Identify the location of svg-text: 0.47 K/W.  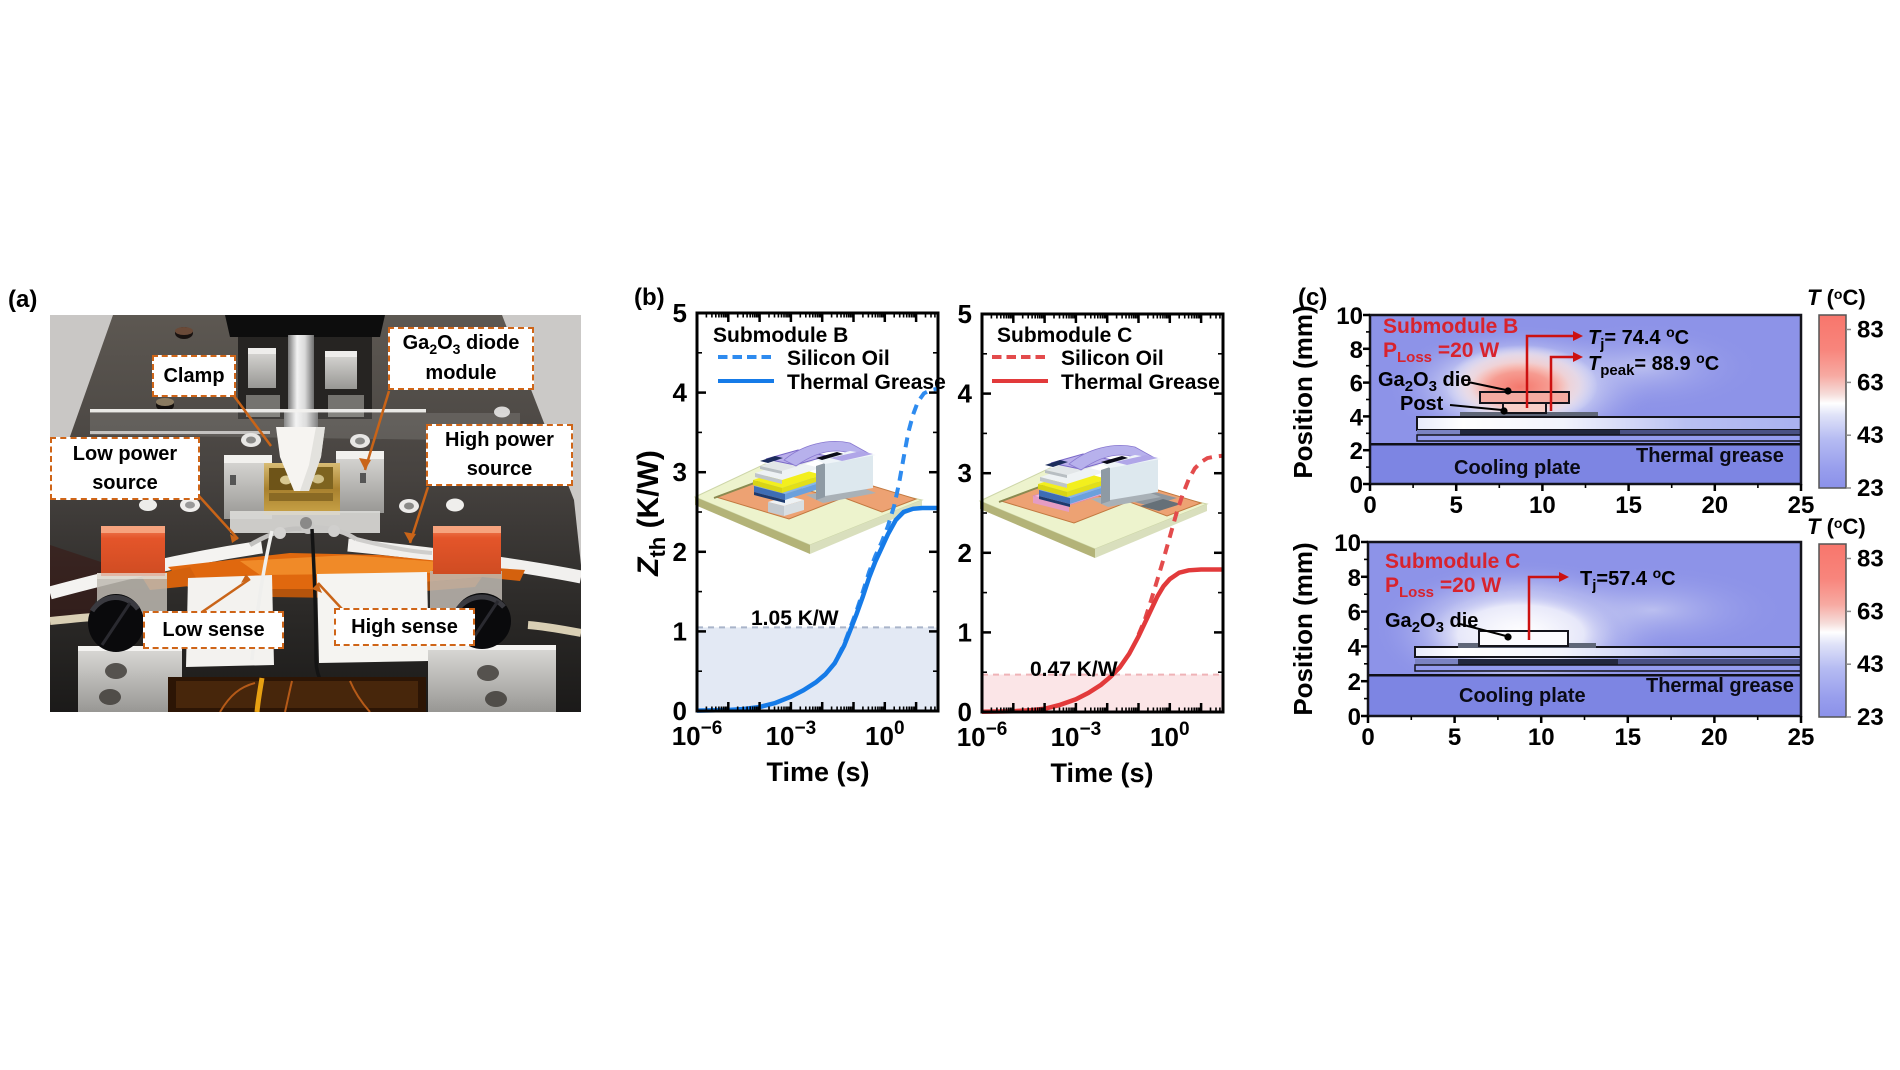
(1074, 669).